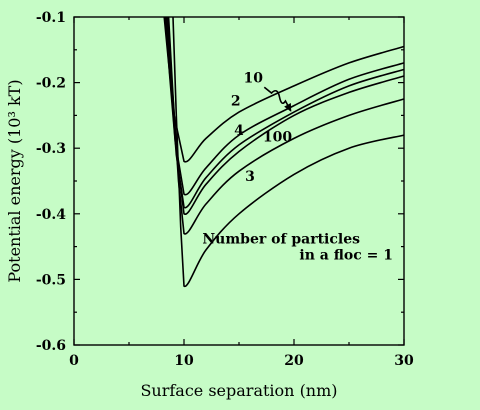 This screenshot has width=480, height=410. I want to click on curve-label: 100, so click(277, 138).